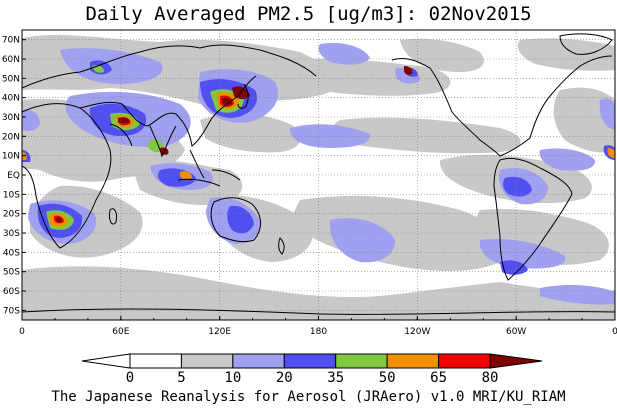  I want to click on colorbar: 0 5 10 20 35 50 65 80, so click(312, 369).